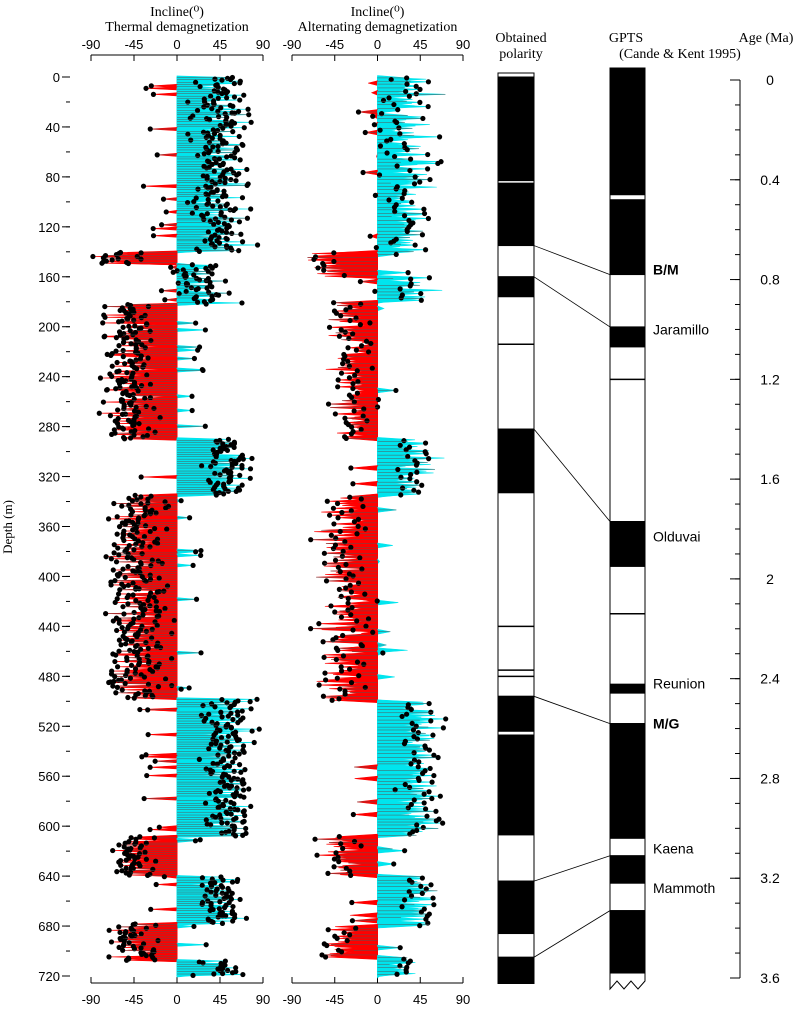 This screenshot has width=800, height=1021. What do you see at coordinates (521, 54) in the screenshot?
I see `obtained-title-line2: polarity` at bounding box center [521, 54].